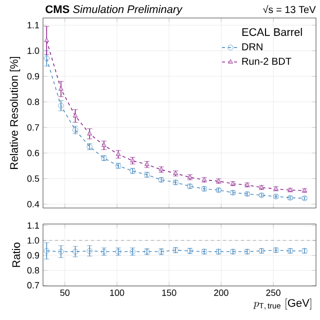 This screenshot has height=320, width=320. What do you see at coordinates (282, 304) in the screenshot?
I see `x-axis-title: $p_{\mathrm{T,\,true}}\ [\mathrm{GeV}]$` at bounding box center [282, 304].